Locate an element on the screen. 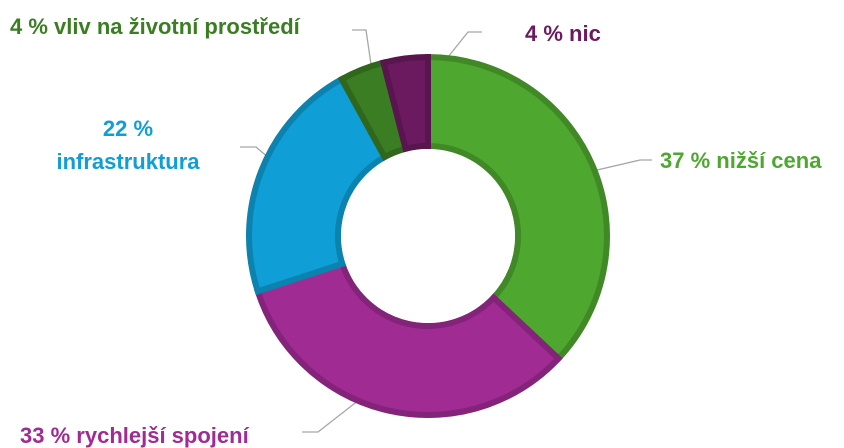  data-label: 33 % rychlejší spojení is located at coordinates (135, 435).